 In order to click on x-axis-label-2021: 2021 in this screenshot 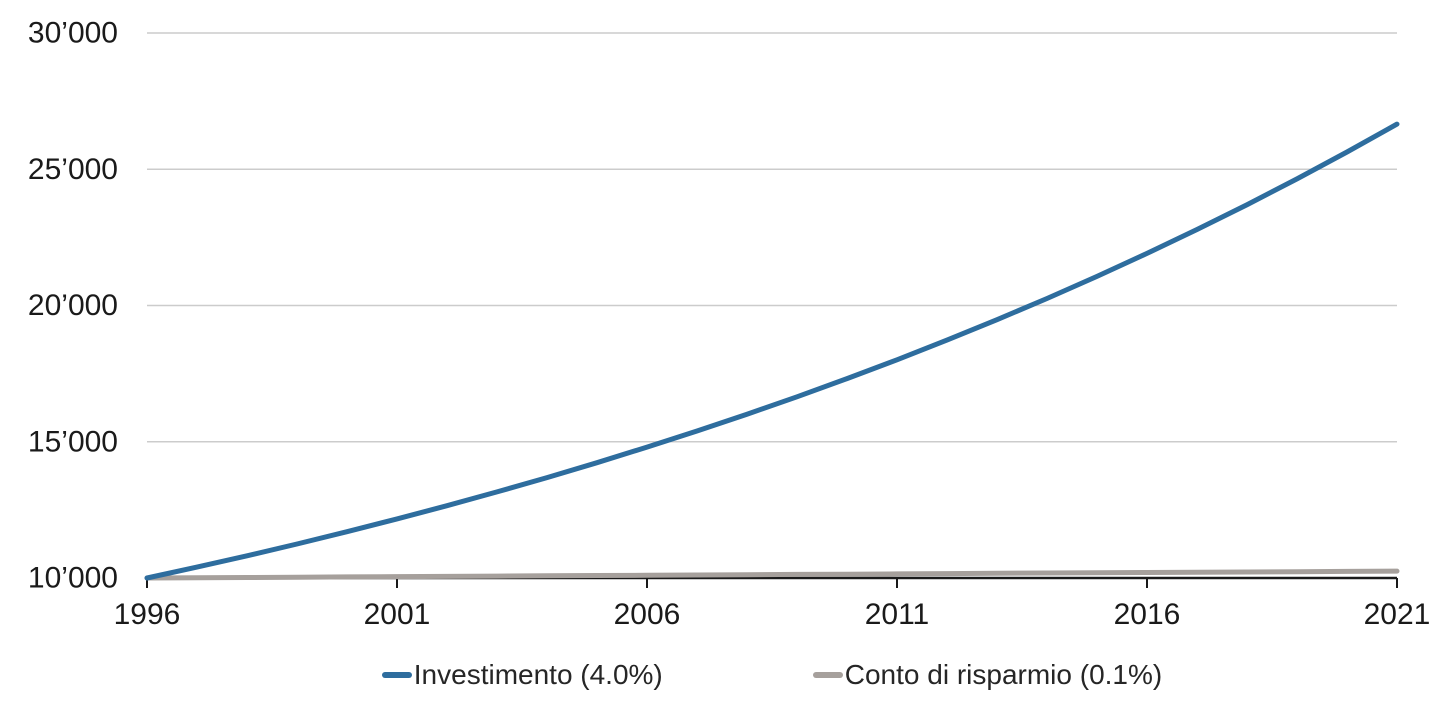, I will do `click(1397, 614)`.